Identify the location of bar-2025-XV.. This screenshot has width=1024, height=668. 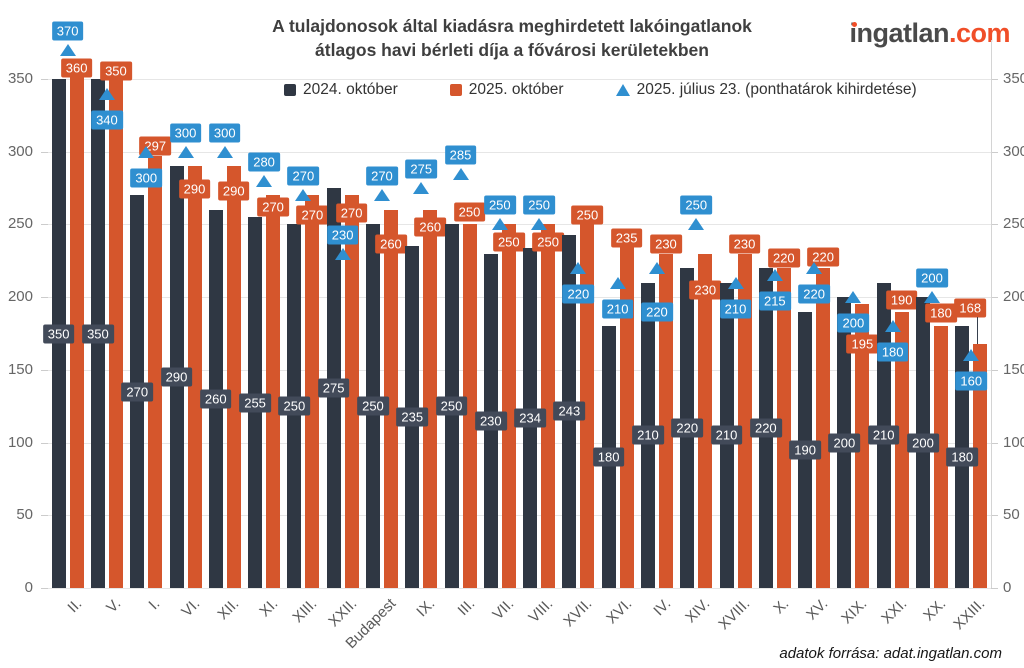
(823, 428).